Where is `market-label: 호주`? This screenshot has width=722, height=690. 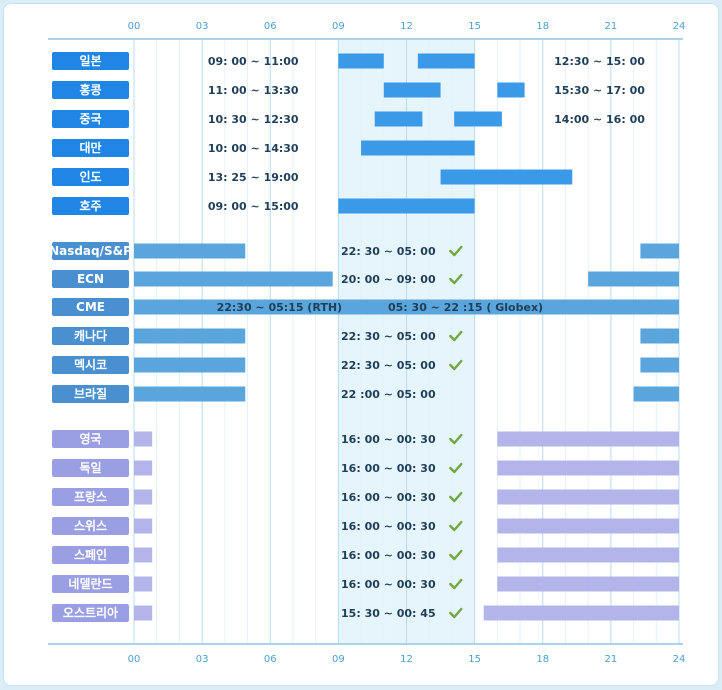 market-label: 호주 is located at coordinates (90, 206).